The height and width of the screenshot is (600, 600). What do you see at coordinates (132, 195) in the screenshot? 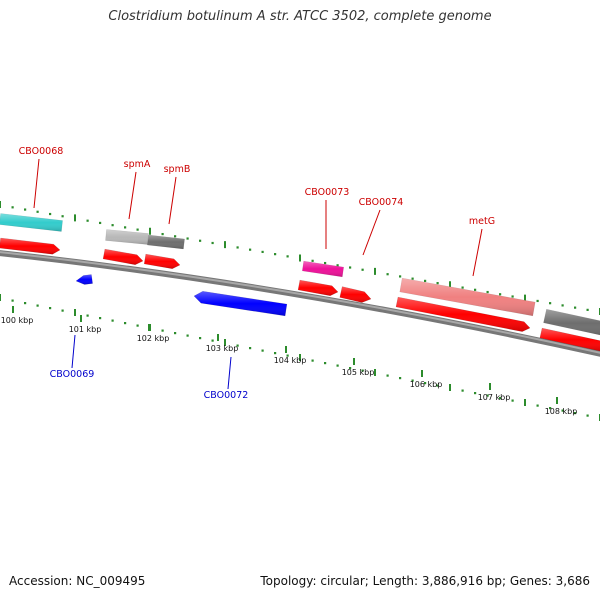
I see `gene-spma-leader-line` at bounding box center [132, 195].